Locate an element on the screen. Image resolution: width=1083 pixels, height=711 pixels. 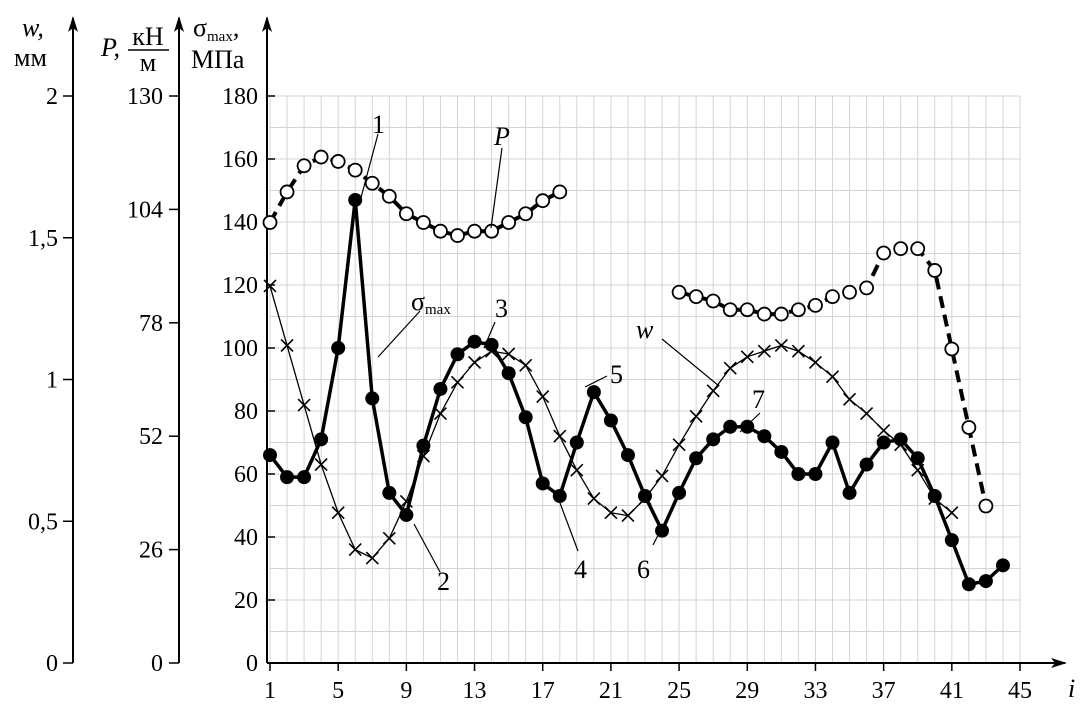
x-tick-label: 17 is located at coordinates (543, 691).